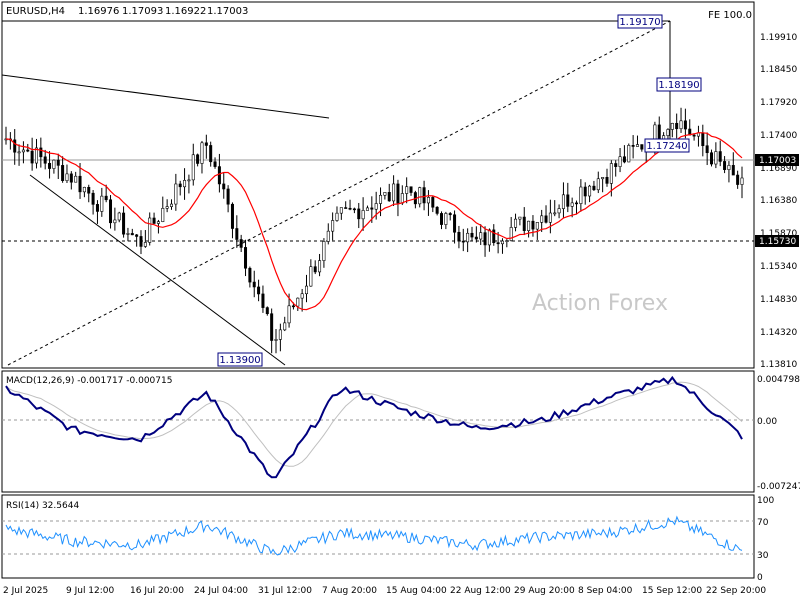 The image size is (800, 600). What do you see at coordinates (778, 487) in the screenshot?
I see `macd-tick: -0.007247` at bounding box center [778, 487].